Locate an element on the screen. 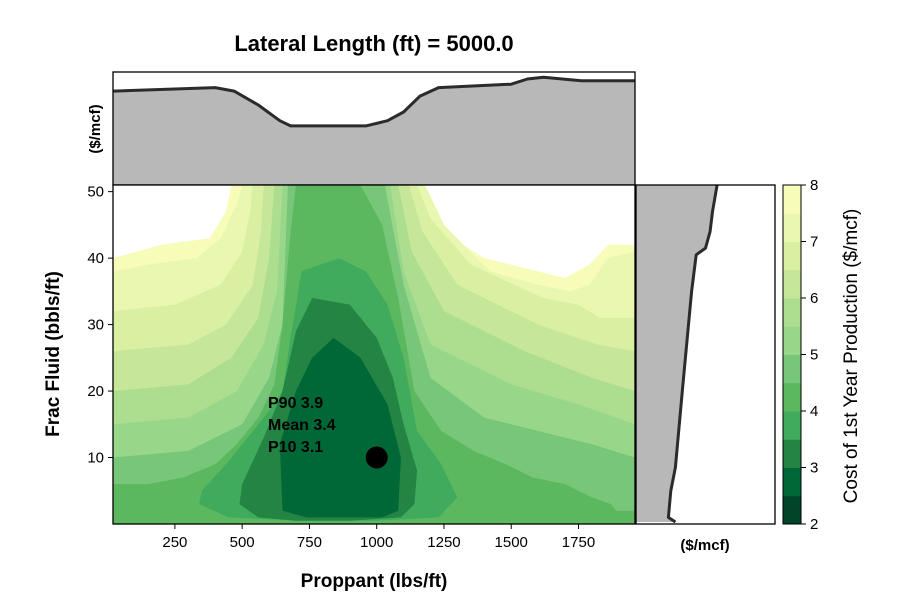 The height and width of the screenshot is (600, 900). y-tick-label: 40 is located at coordinates (95, 258).